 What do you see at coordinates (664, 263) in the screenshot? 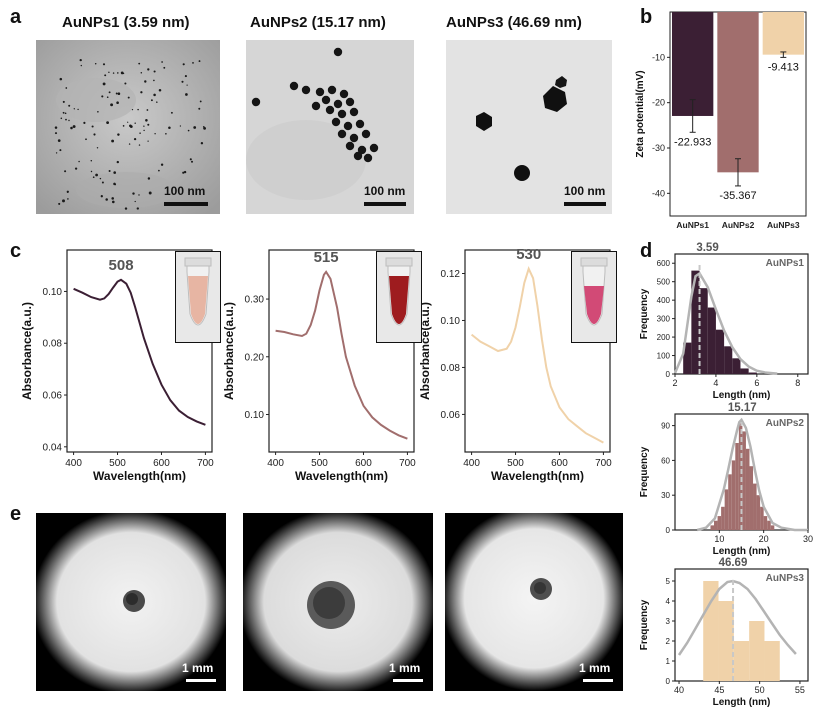
I see `y-tick-label: 600` at bounding box center [664, 263].